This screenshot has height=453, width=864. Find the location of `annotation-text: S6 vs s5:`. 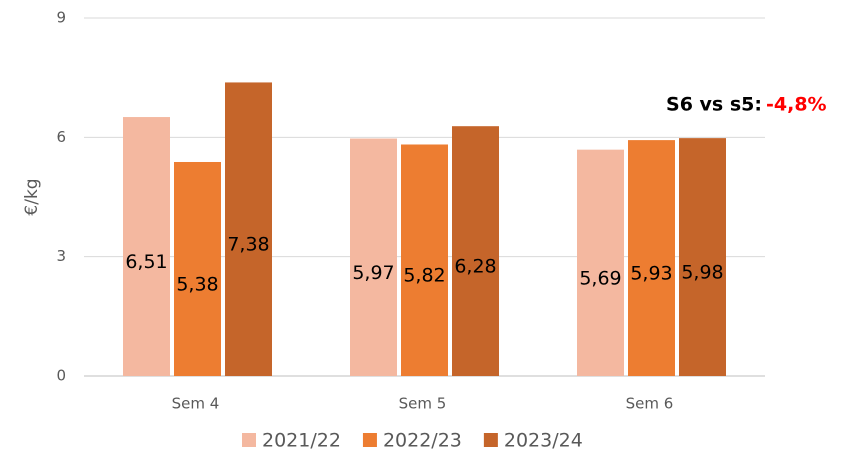

annotation-text: S6 vs s5: is located at coordinates (714, 105).